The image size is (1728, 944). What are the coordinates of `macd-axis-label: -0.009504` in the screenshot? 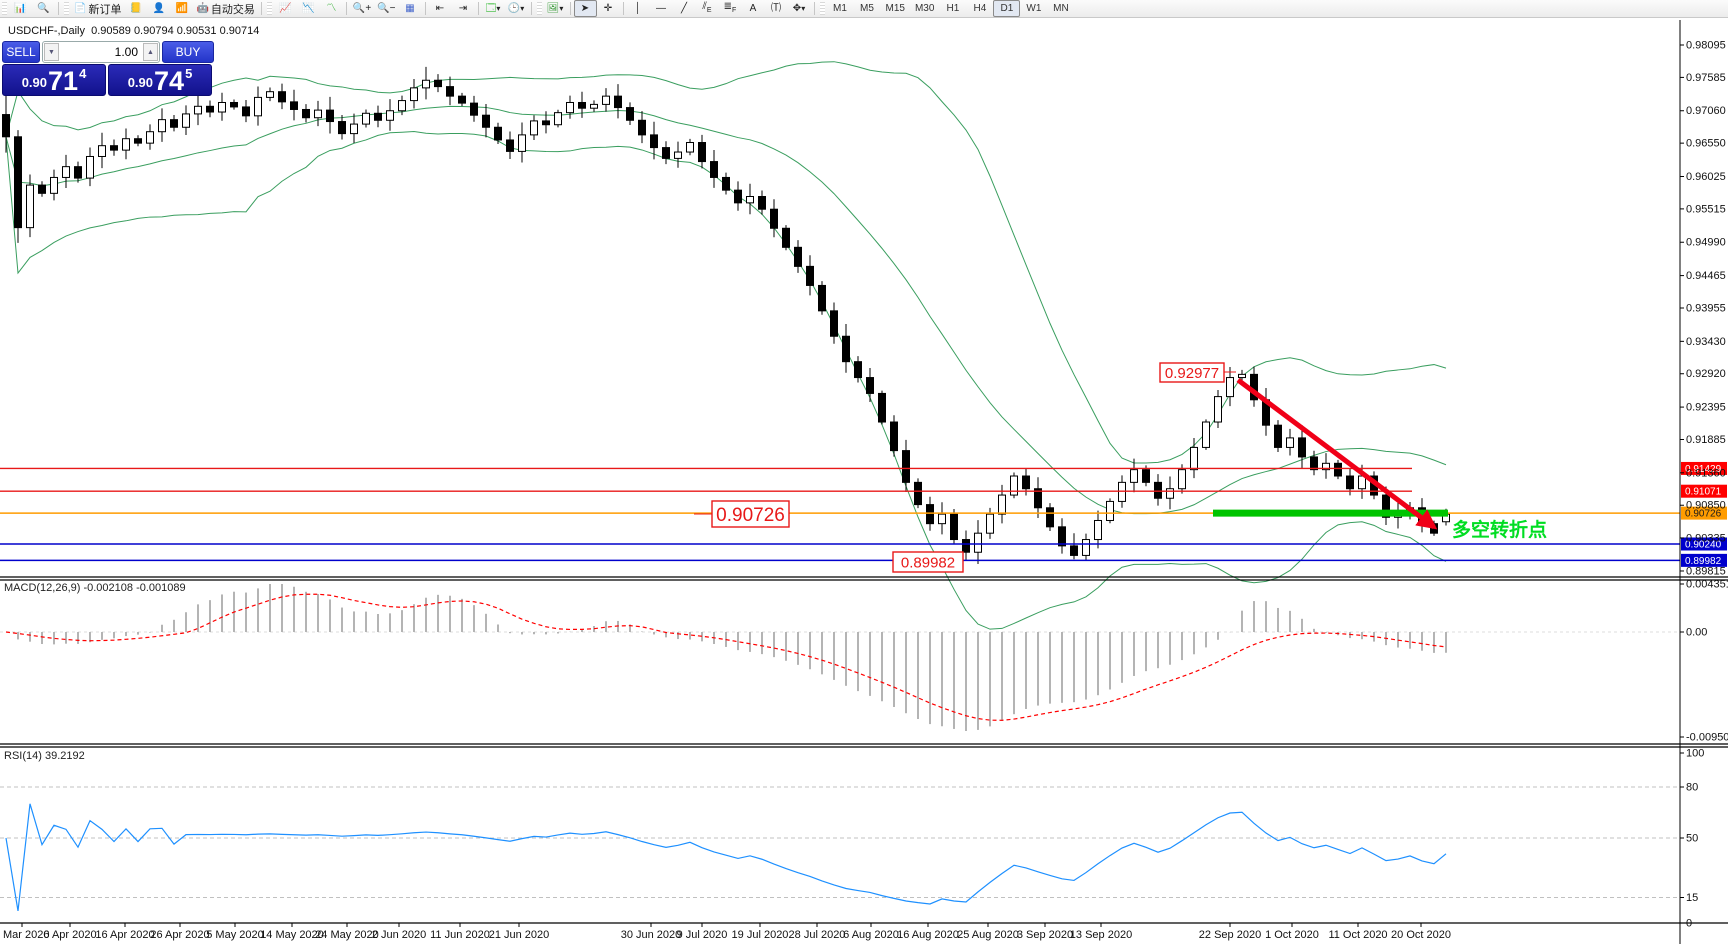 It's located at (1707, 738).